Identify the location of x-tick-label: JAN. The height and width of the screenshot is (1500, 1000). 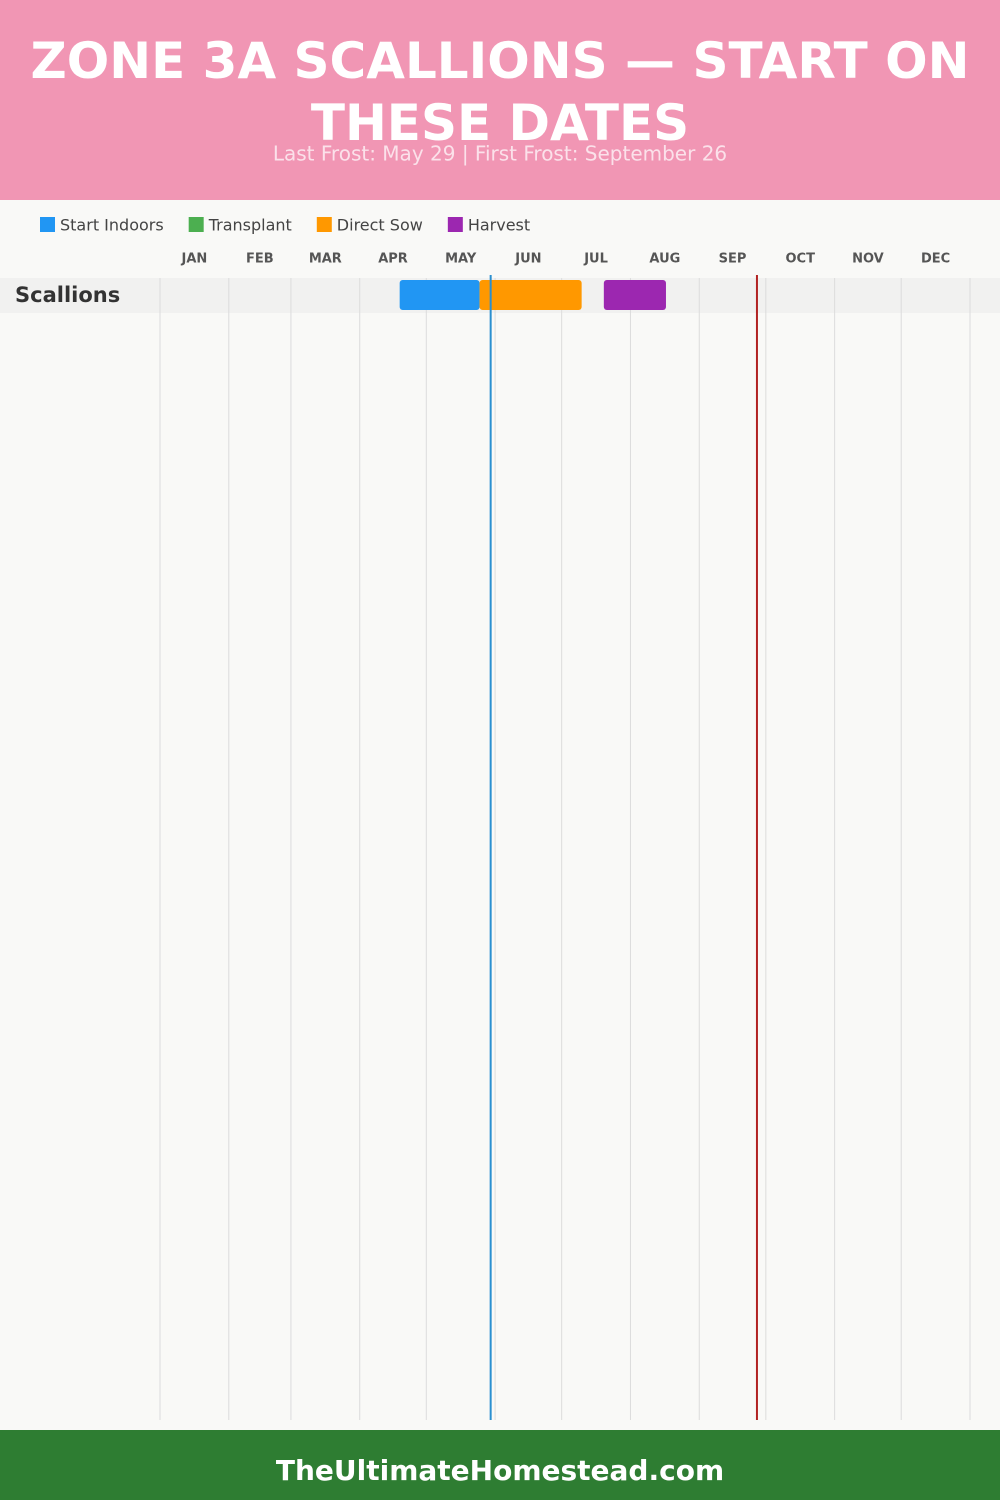
(194, 259).